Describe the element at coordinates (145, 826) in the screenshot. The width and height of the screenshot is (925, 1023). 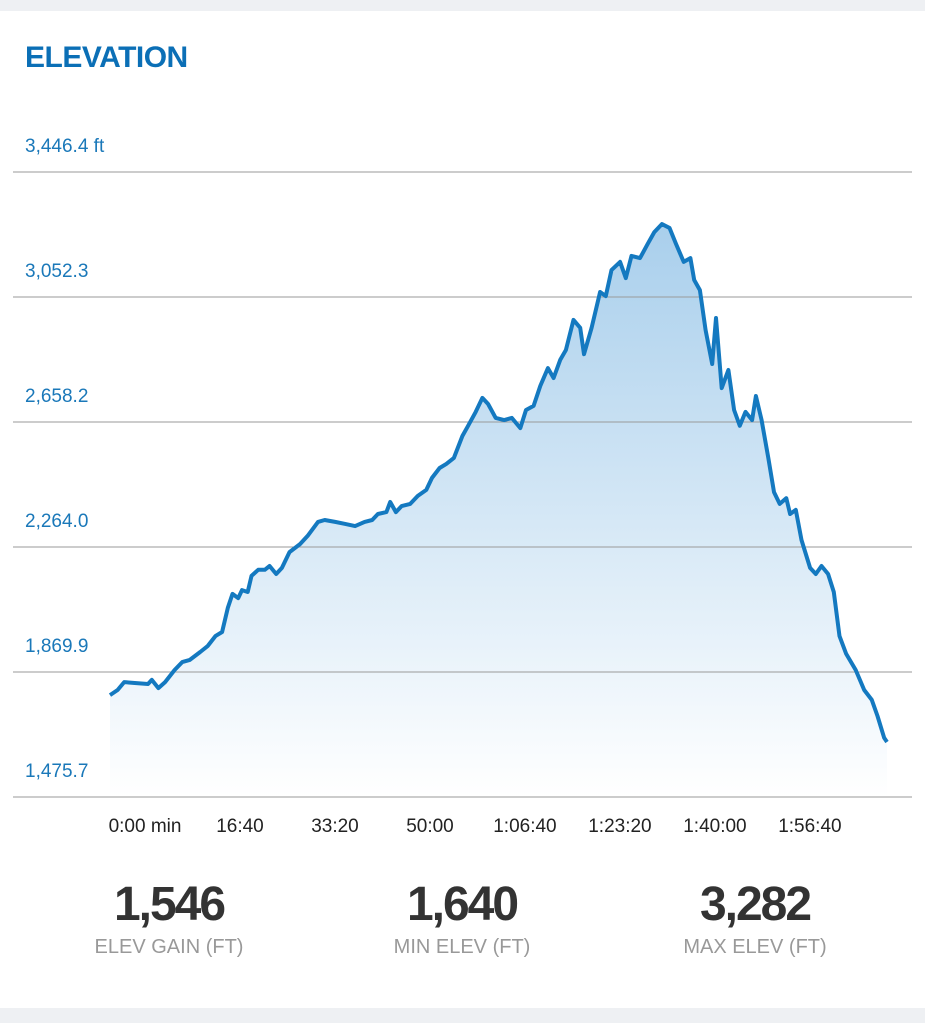
I see `x-tick-label: 0:00 min` at that location.